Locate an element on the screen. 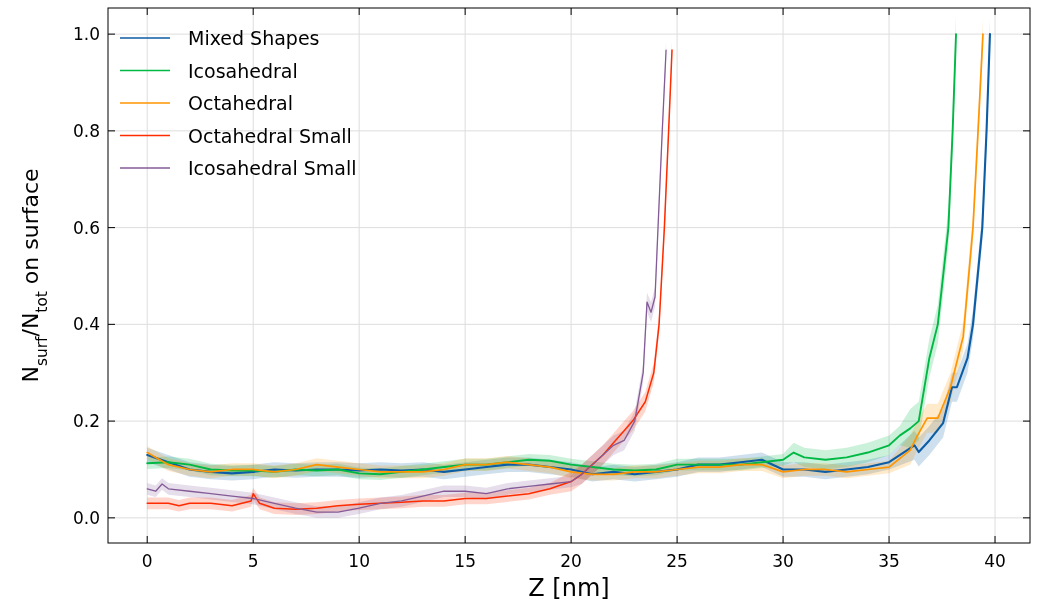 The width and height of the screenshot is (1038, 603). legend-label: Octahedral is located at coordinates (241, 103).